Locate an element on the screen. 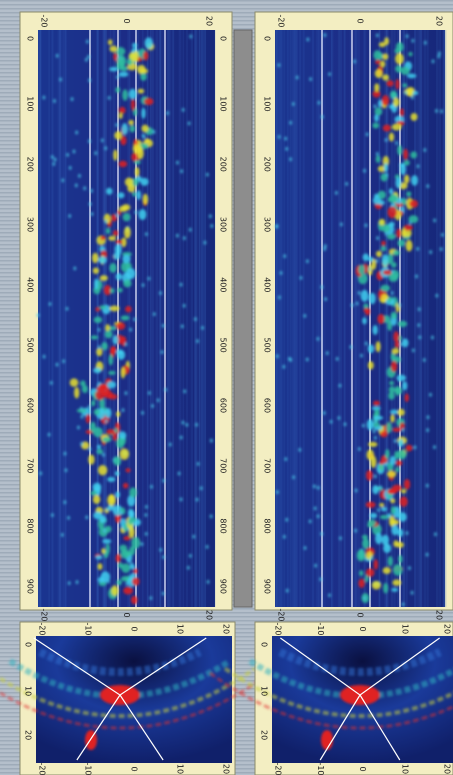  tick-label: 0 is located at coordinates (126, 20).